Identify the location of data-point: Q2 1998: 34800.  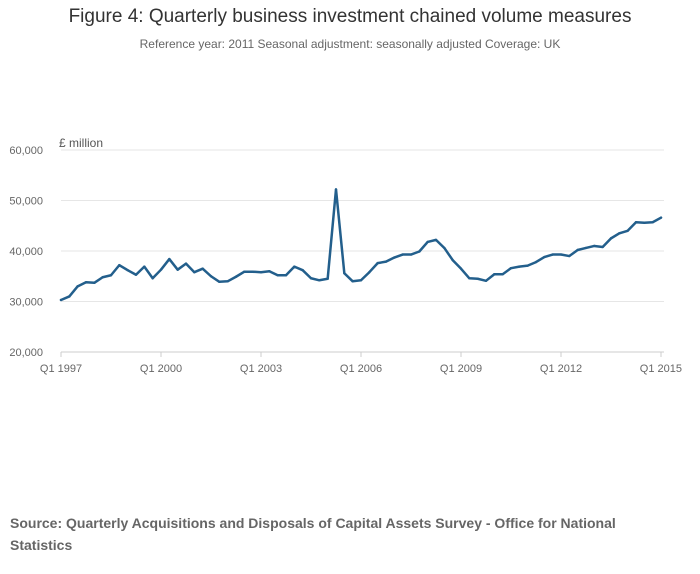
(102, 277).